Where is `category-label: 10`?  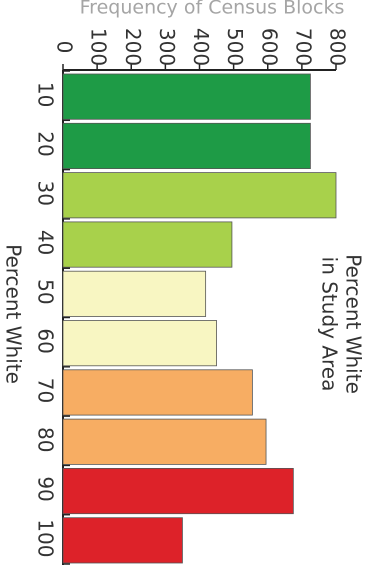
category-label: 10 is located at coordinates (46, 94).